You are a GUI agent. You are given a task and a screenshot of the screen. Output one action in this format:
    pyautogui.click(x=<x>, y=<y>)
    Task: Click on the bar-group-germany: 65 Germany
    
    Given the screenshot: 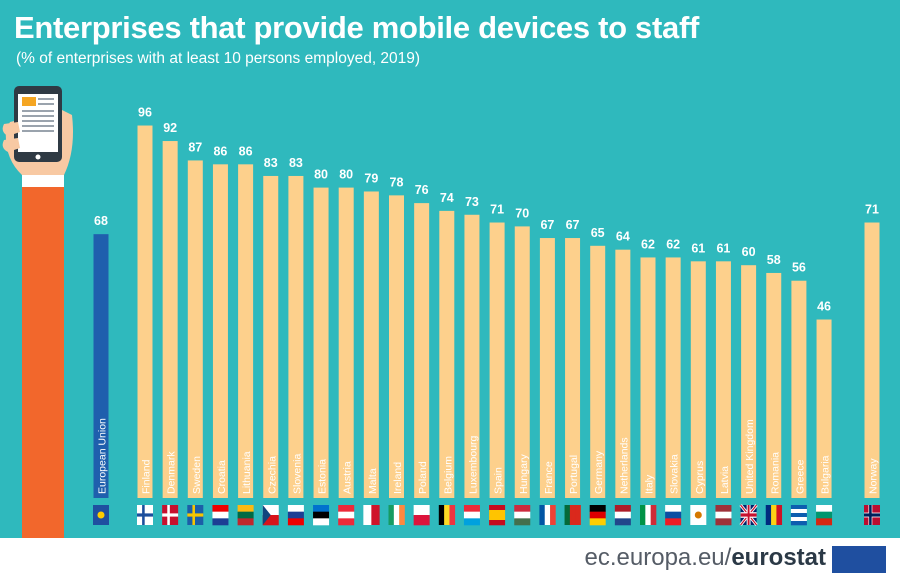 What is the action you would take?
    pyautogui.click(x=597, y=376)
    